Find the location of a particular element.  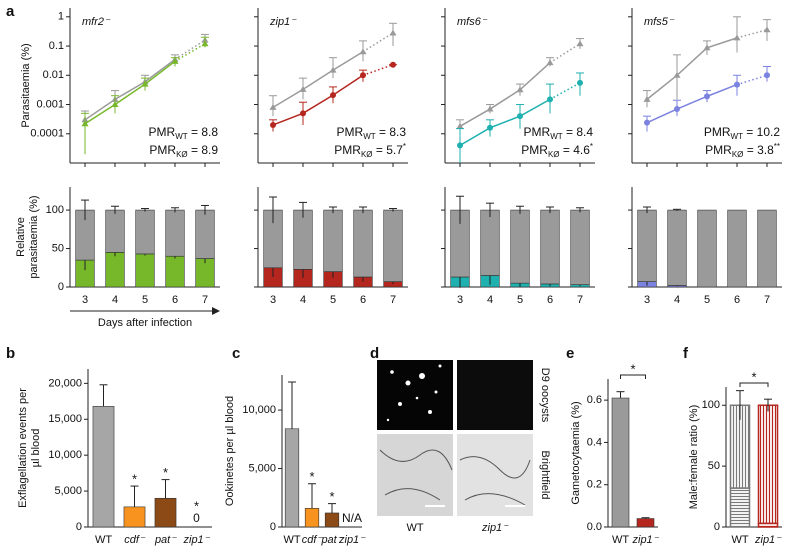

pmr-significance: ** is located at coordinates (777, 146).